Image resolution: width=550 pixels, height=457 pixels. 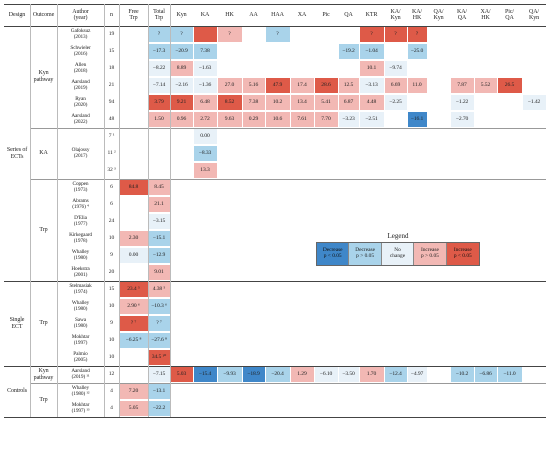 I want to click on data-cell: −7.15, so click(x=159, y=374).